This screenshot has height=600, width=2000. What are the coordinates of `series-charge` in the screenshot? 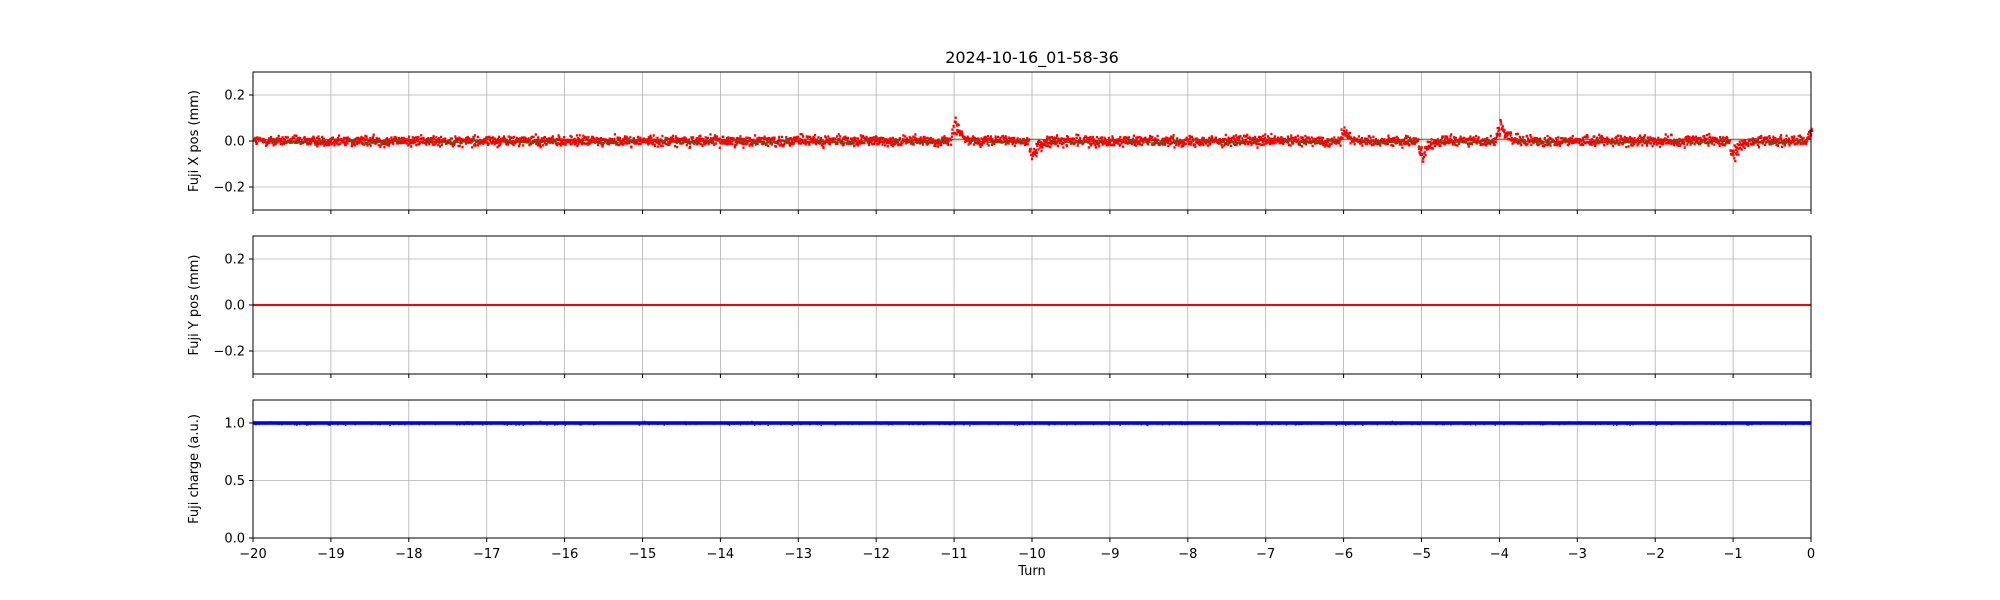 It's located at (1032, 423).